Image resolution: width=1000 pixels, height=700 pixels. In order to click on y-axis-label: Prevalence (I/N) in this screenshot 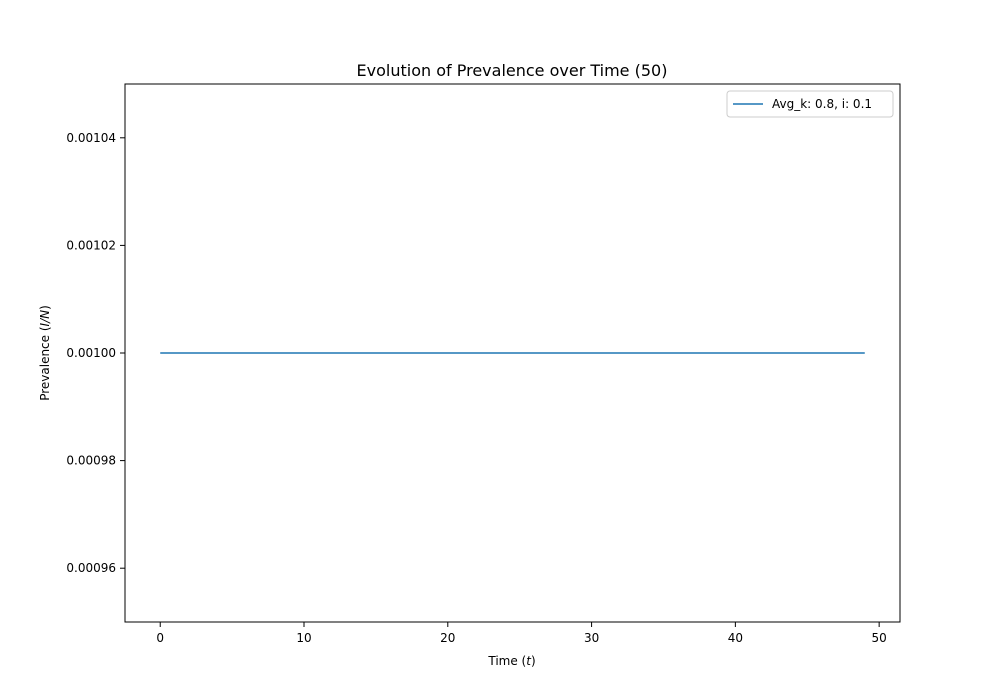, I will do `click(45, 353)`.